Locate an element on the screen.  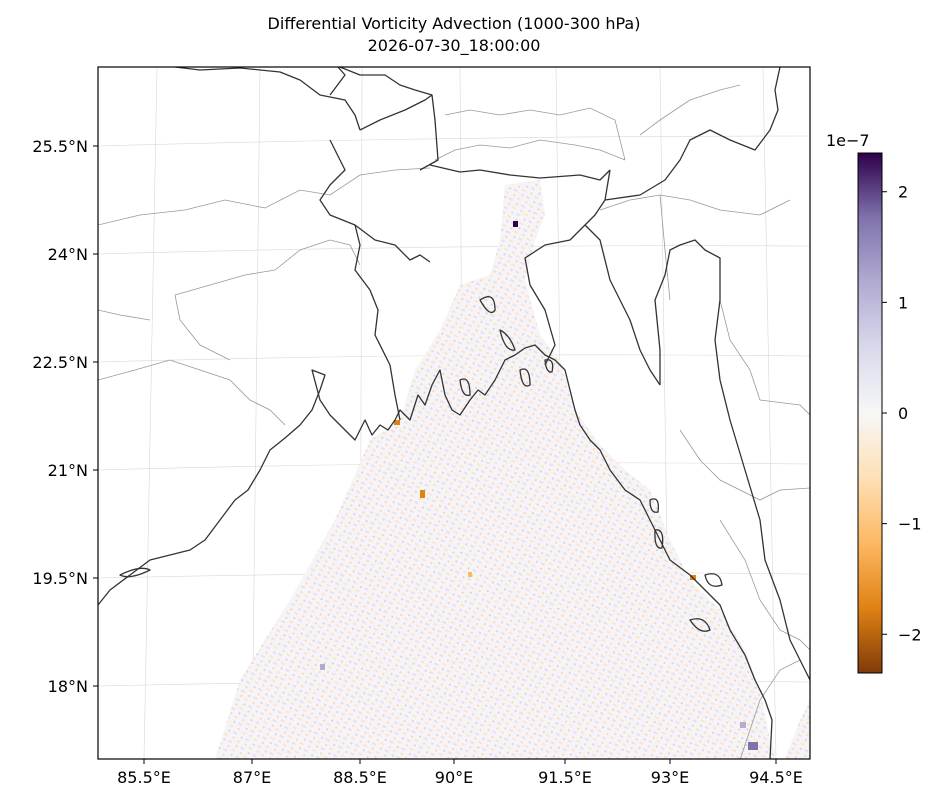
colorbar-tick-label: 2 is located at coordinates (903, 192).